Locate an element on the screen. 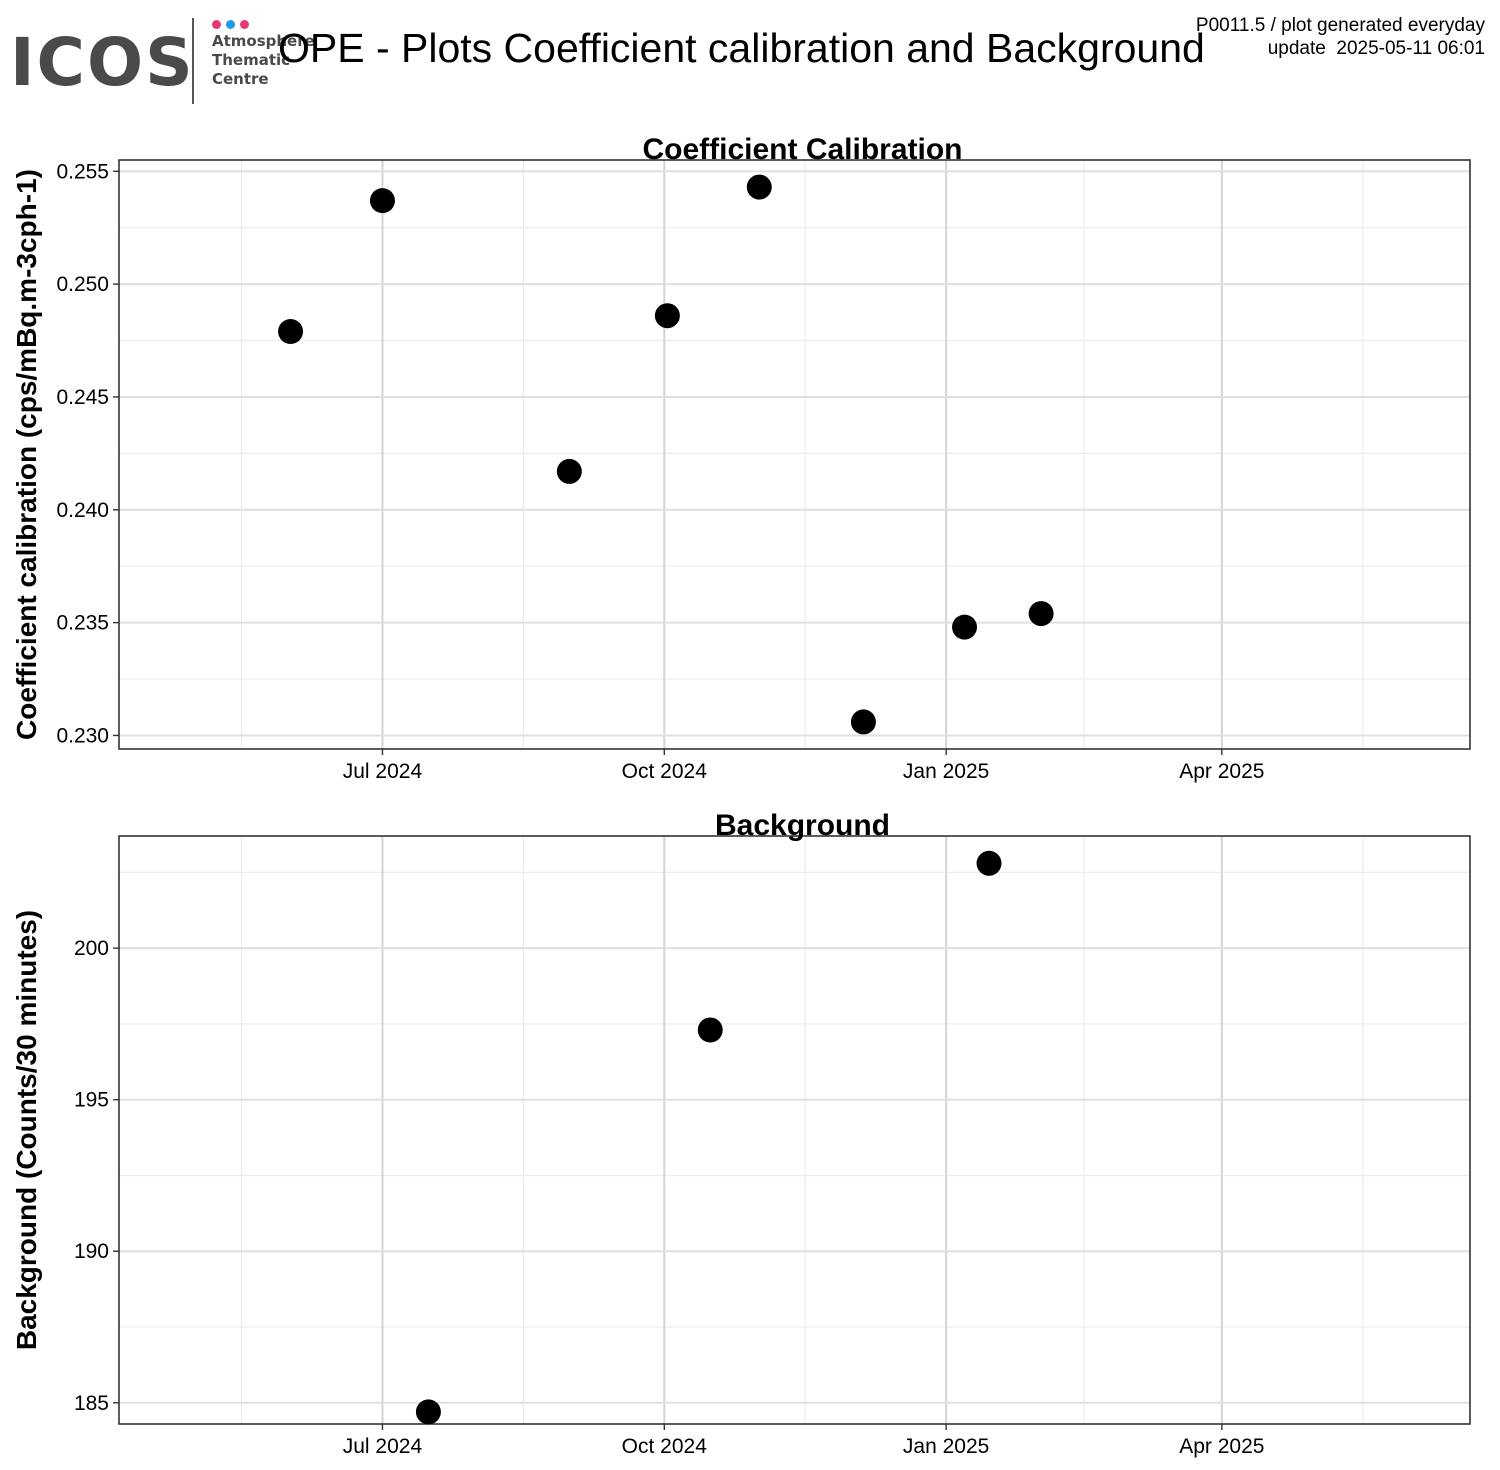 The height and width of the screenshot is (1470, 1500). generation-note: P0011.5 / plot generated everyday is located at coordinates (1340, 25).